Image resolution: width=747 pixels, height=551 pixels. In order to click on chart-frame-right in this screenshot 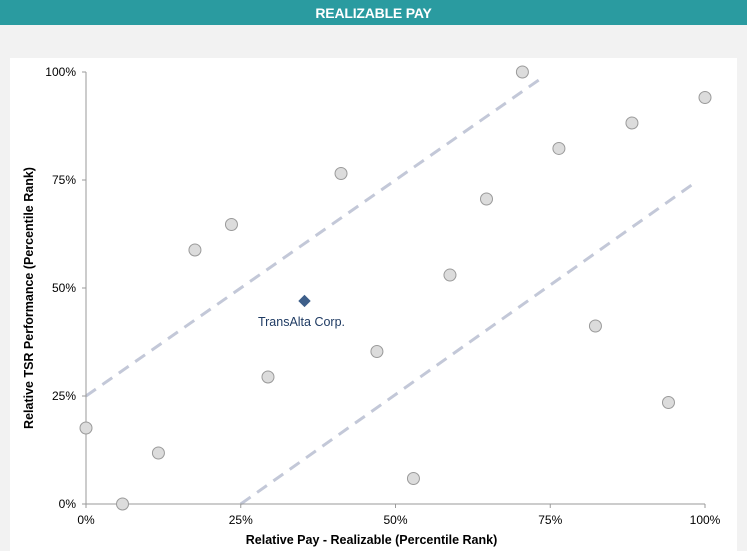, I will do `click(742, 297)`.